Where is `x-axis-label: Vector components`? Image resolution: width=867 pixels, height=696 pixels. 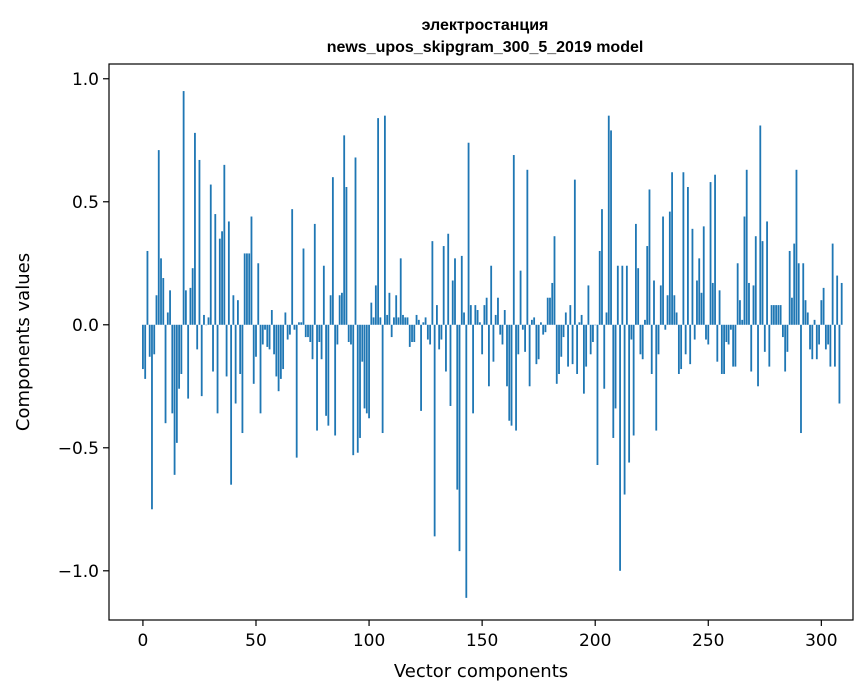 x-axis-label: Vector components is located at coordinates (481, 671).